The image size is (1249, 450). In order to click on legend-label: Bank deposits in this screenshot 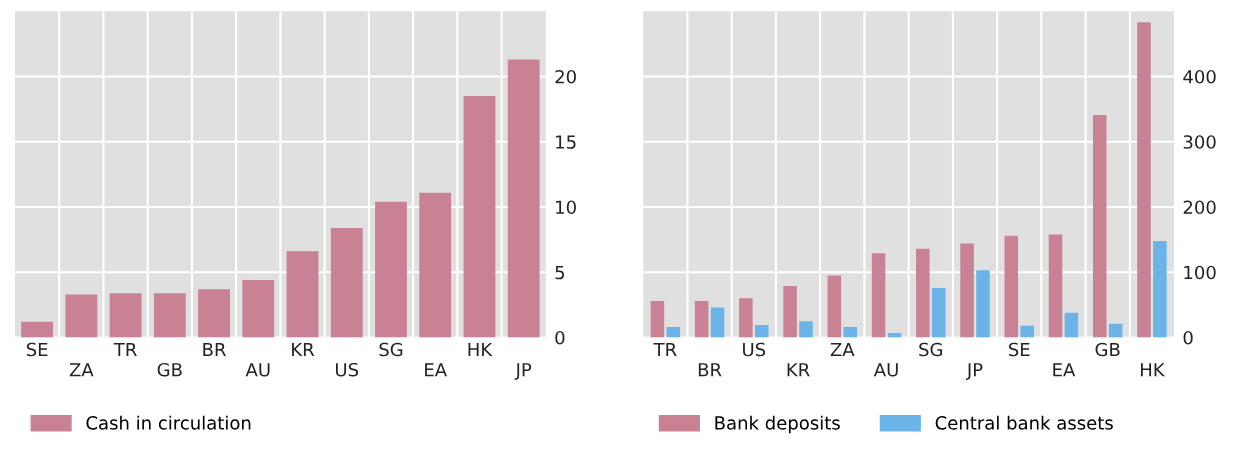, I will do `click(777, 424)`.